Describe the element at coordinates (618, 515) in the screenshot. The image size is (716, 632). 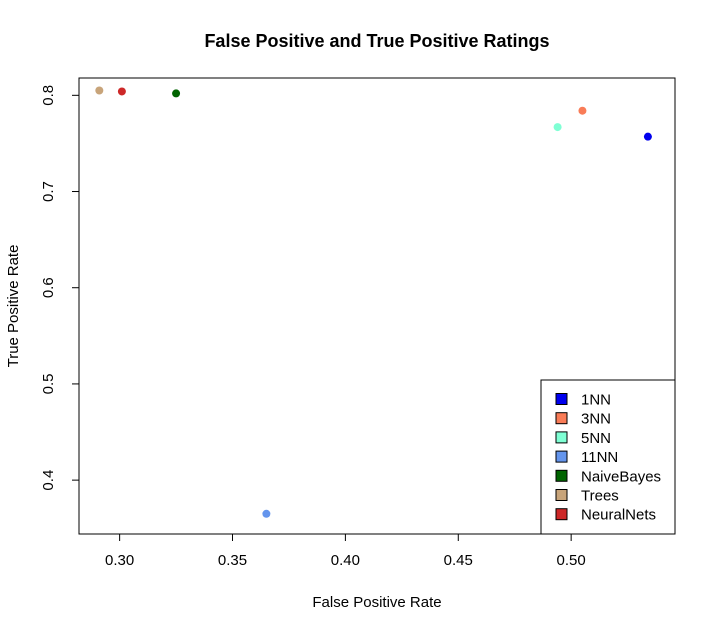
I see `legend-label-neuralnets: NeuralNets` at that location.